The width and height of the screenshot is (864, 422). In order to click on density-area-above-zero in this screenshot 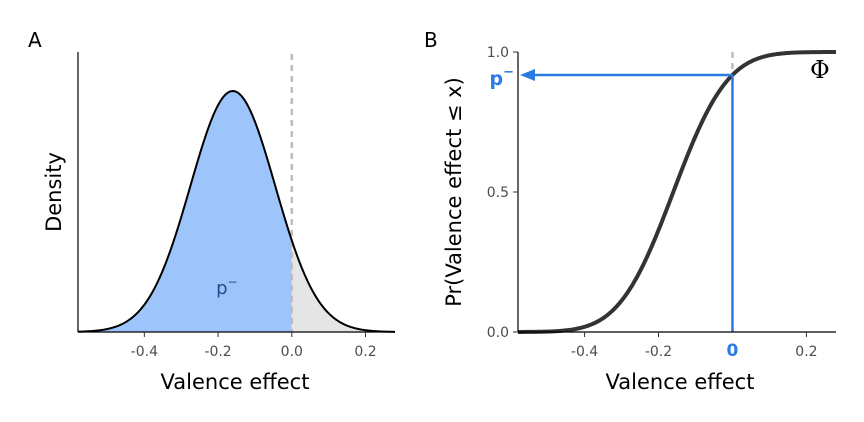, I will do `click(343, 286)`.